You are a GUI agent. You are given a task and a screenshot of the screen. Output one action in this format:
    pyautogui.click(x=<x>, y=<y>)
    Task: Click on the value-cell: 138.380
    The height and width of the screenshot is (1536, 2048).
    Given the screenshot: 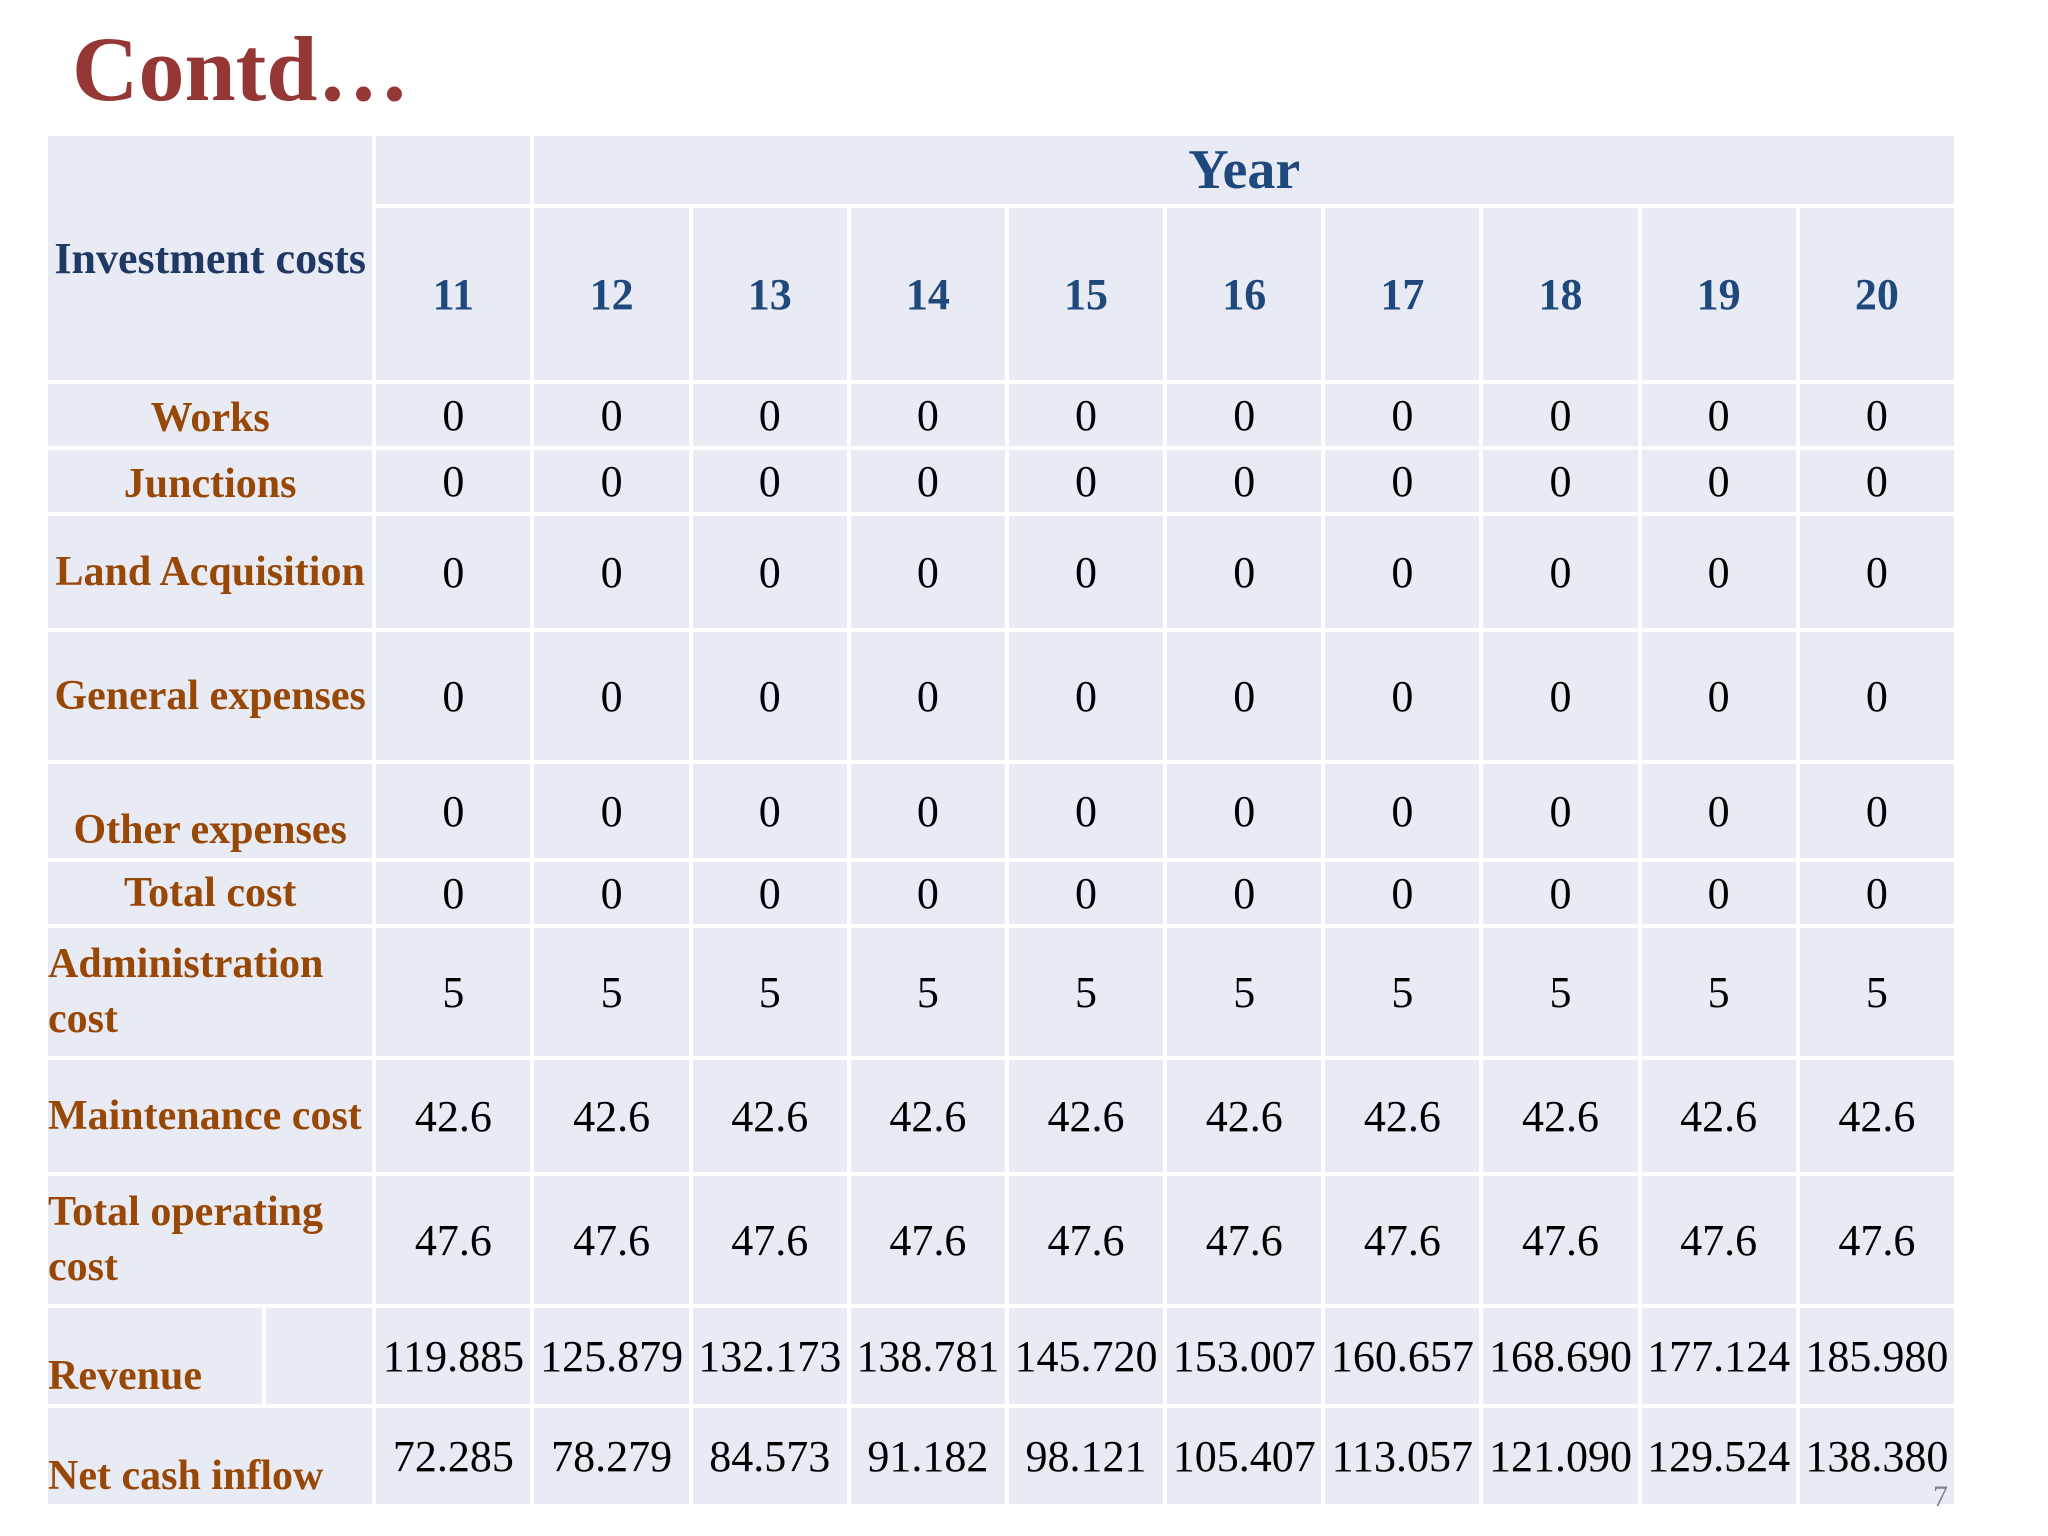 What is the action you would take?
    pyautogui.click(x=1877, y=1456)
    